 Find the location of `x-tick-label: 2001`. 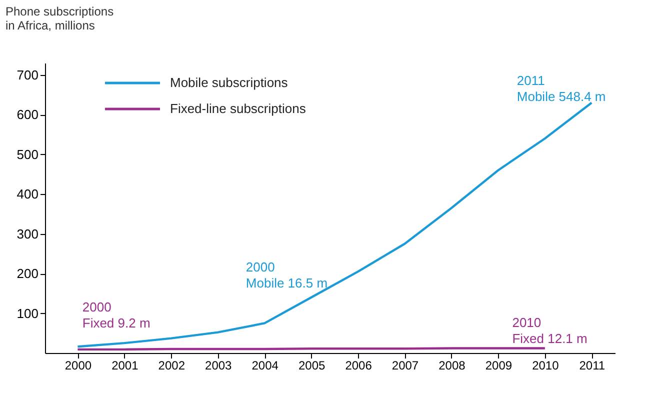

x-tick-label: 2001 is located at coordinates (125, 365).